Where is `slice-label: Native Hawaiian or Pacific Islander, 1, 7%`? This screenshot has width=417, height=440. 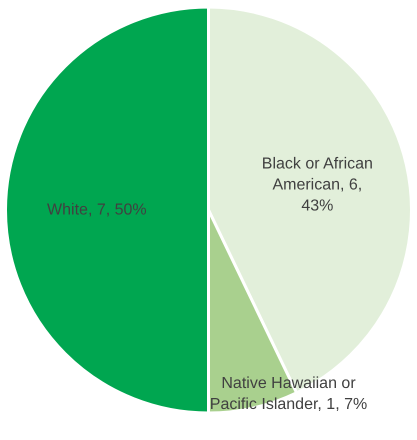 slice-label: Native Hawaiian or Pacific Islander, 1, 7% is located at coordinates (289, 393).